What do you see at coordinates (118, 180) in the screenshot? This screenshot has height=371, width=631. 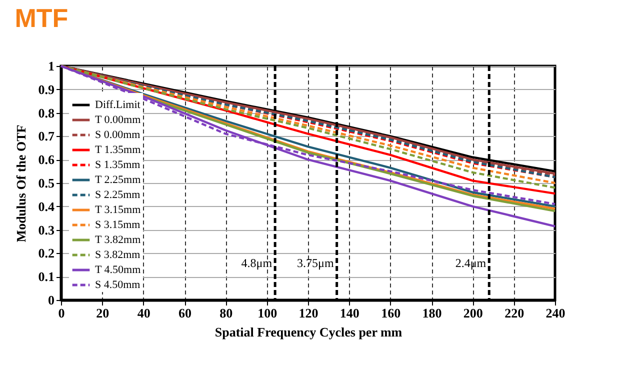 I see `legend-label: T 2.25mm` at bounding box center [118, 180].